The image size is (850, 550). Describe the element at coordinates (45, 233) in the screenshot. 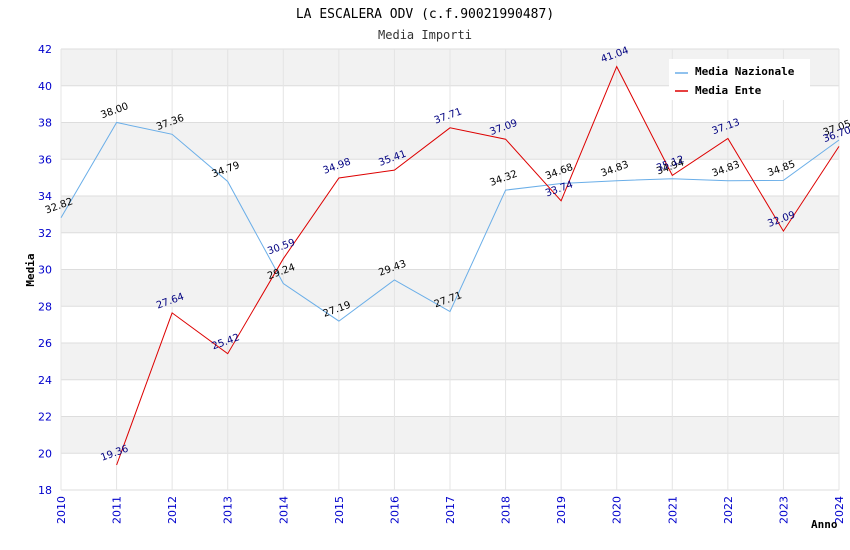

I see `y-tick-label: 32` at that location.